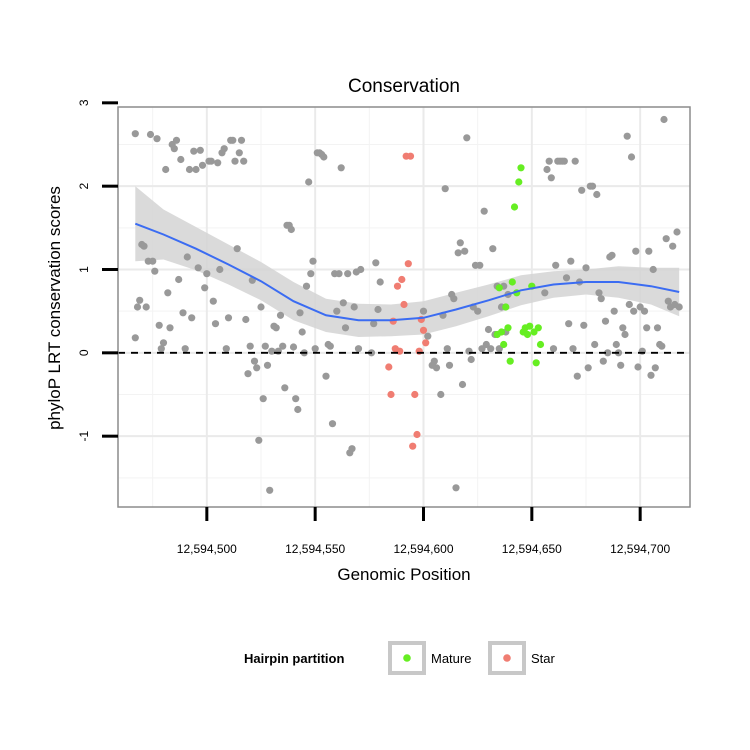 The width and height of the screenshot is (750, 750). I want to click on legend-key-star-point, so click(507, 658).